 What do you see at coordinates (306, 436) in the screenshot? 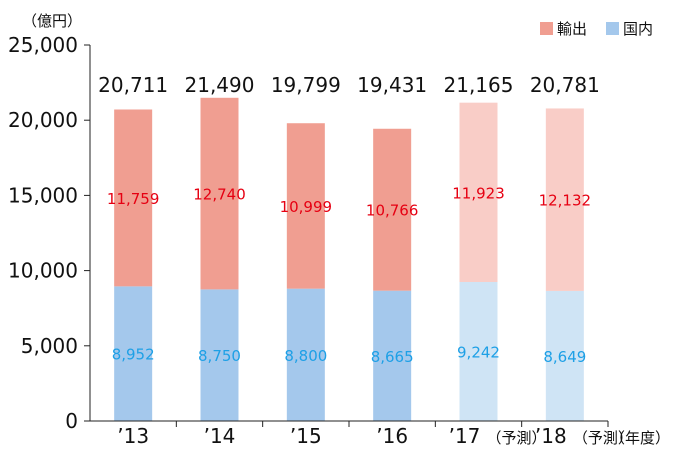
I see `x-tick-label: ’15` at bounding box center [306, 436].